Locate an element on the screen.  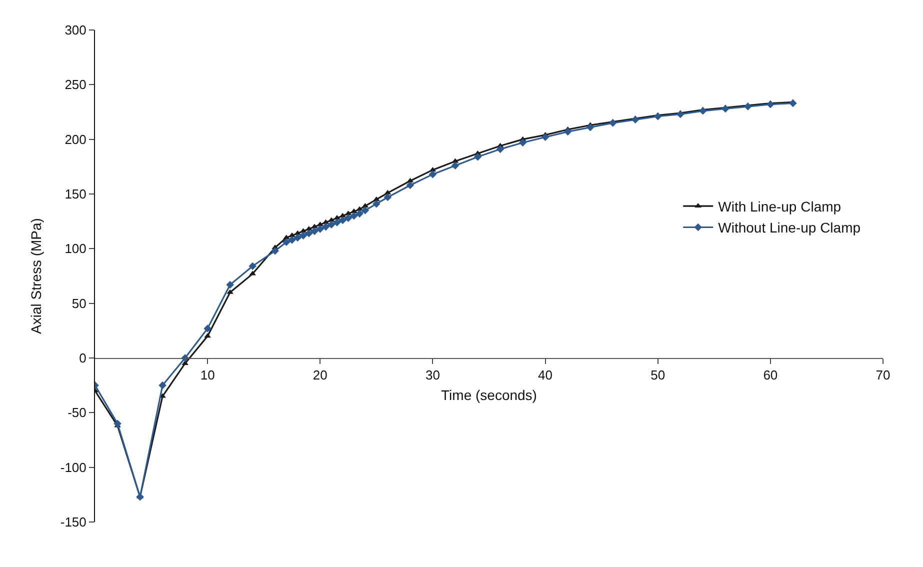
y-tick-label: 0 is located at coordinates (82, 358).